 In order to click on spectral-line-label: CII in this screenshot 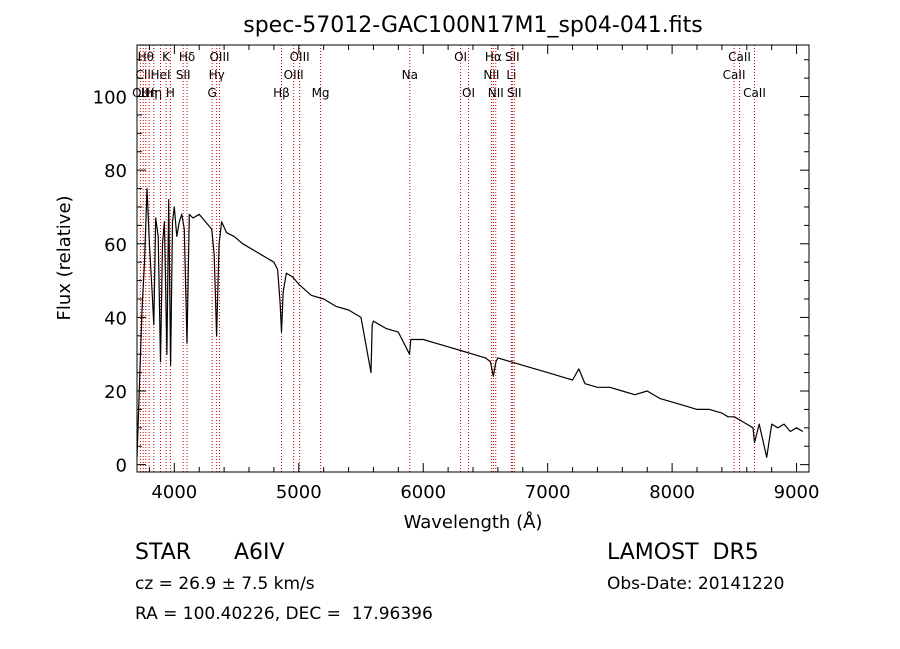, I will do `click(142, 75)`.